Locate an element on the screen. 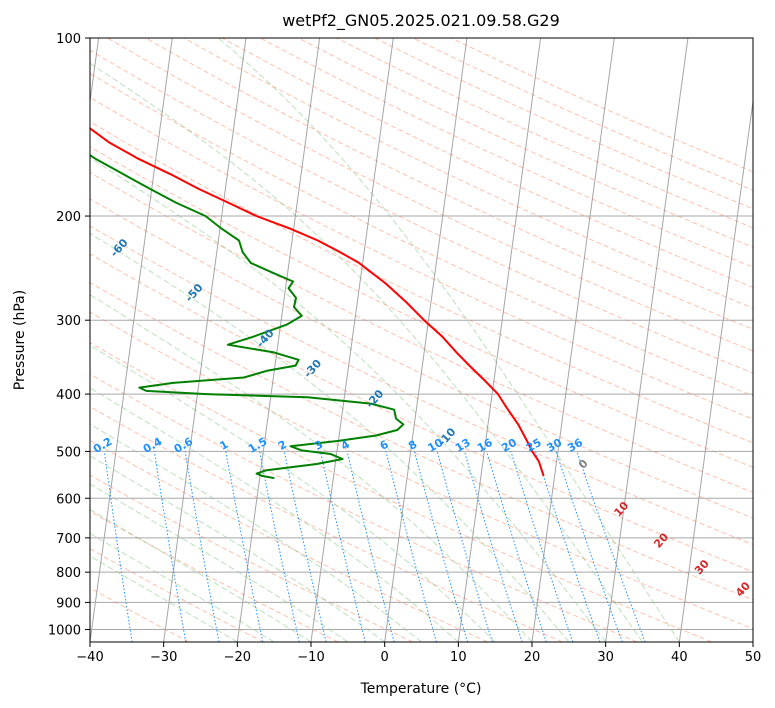  x-tick-label: 50 is located at coordinates (753, 657).